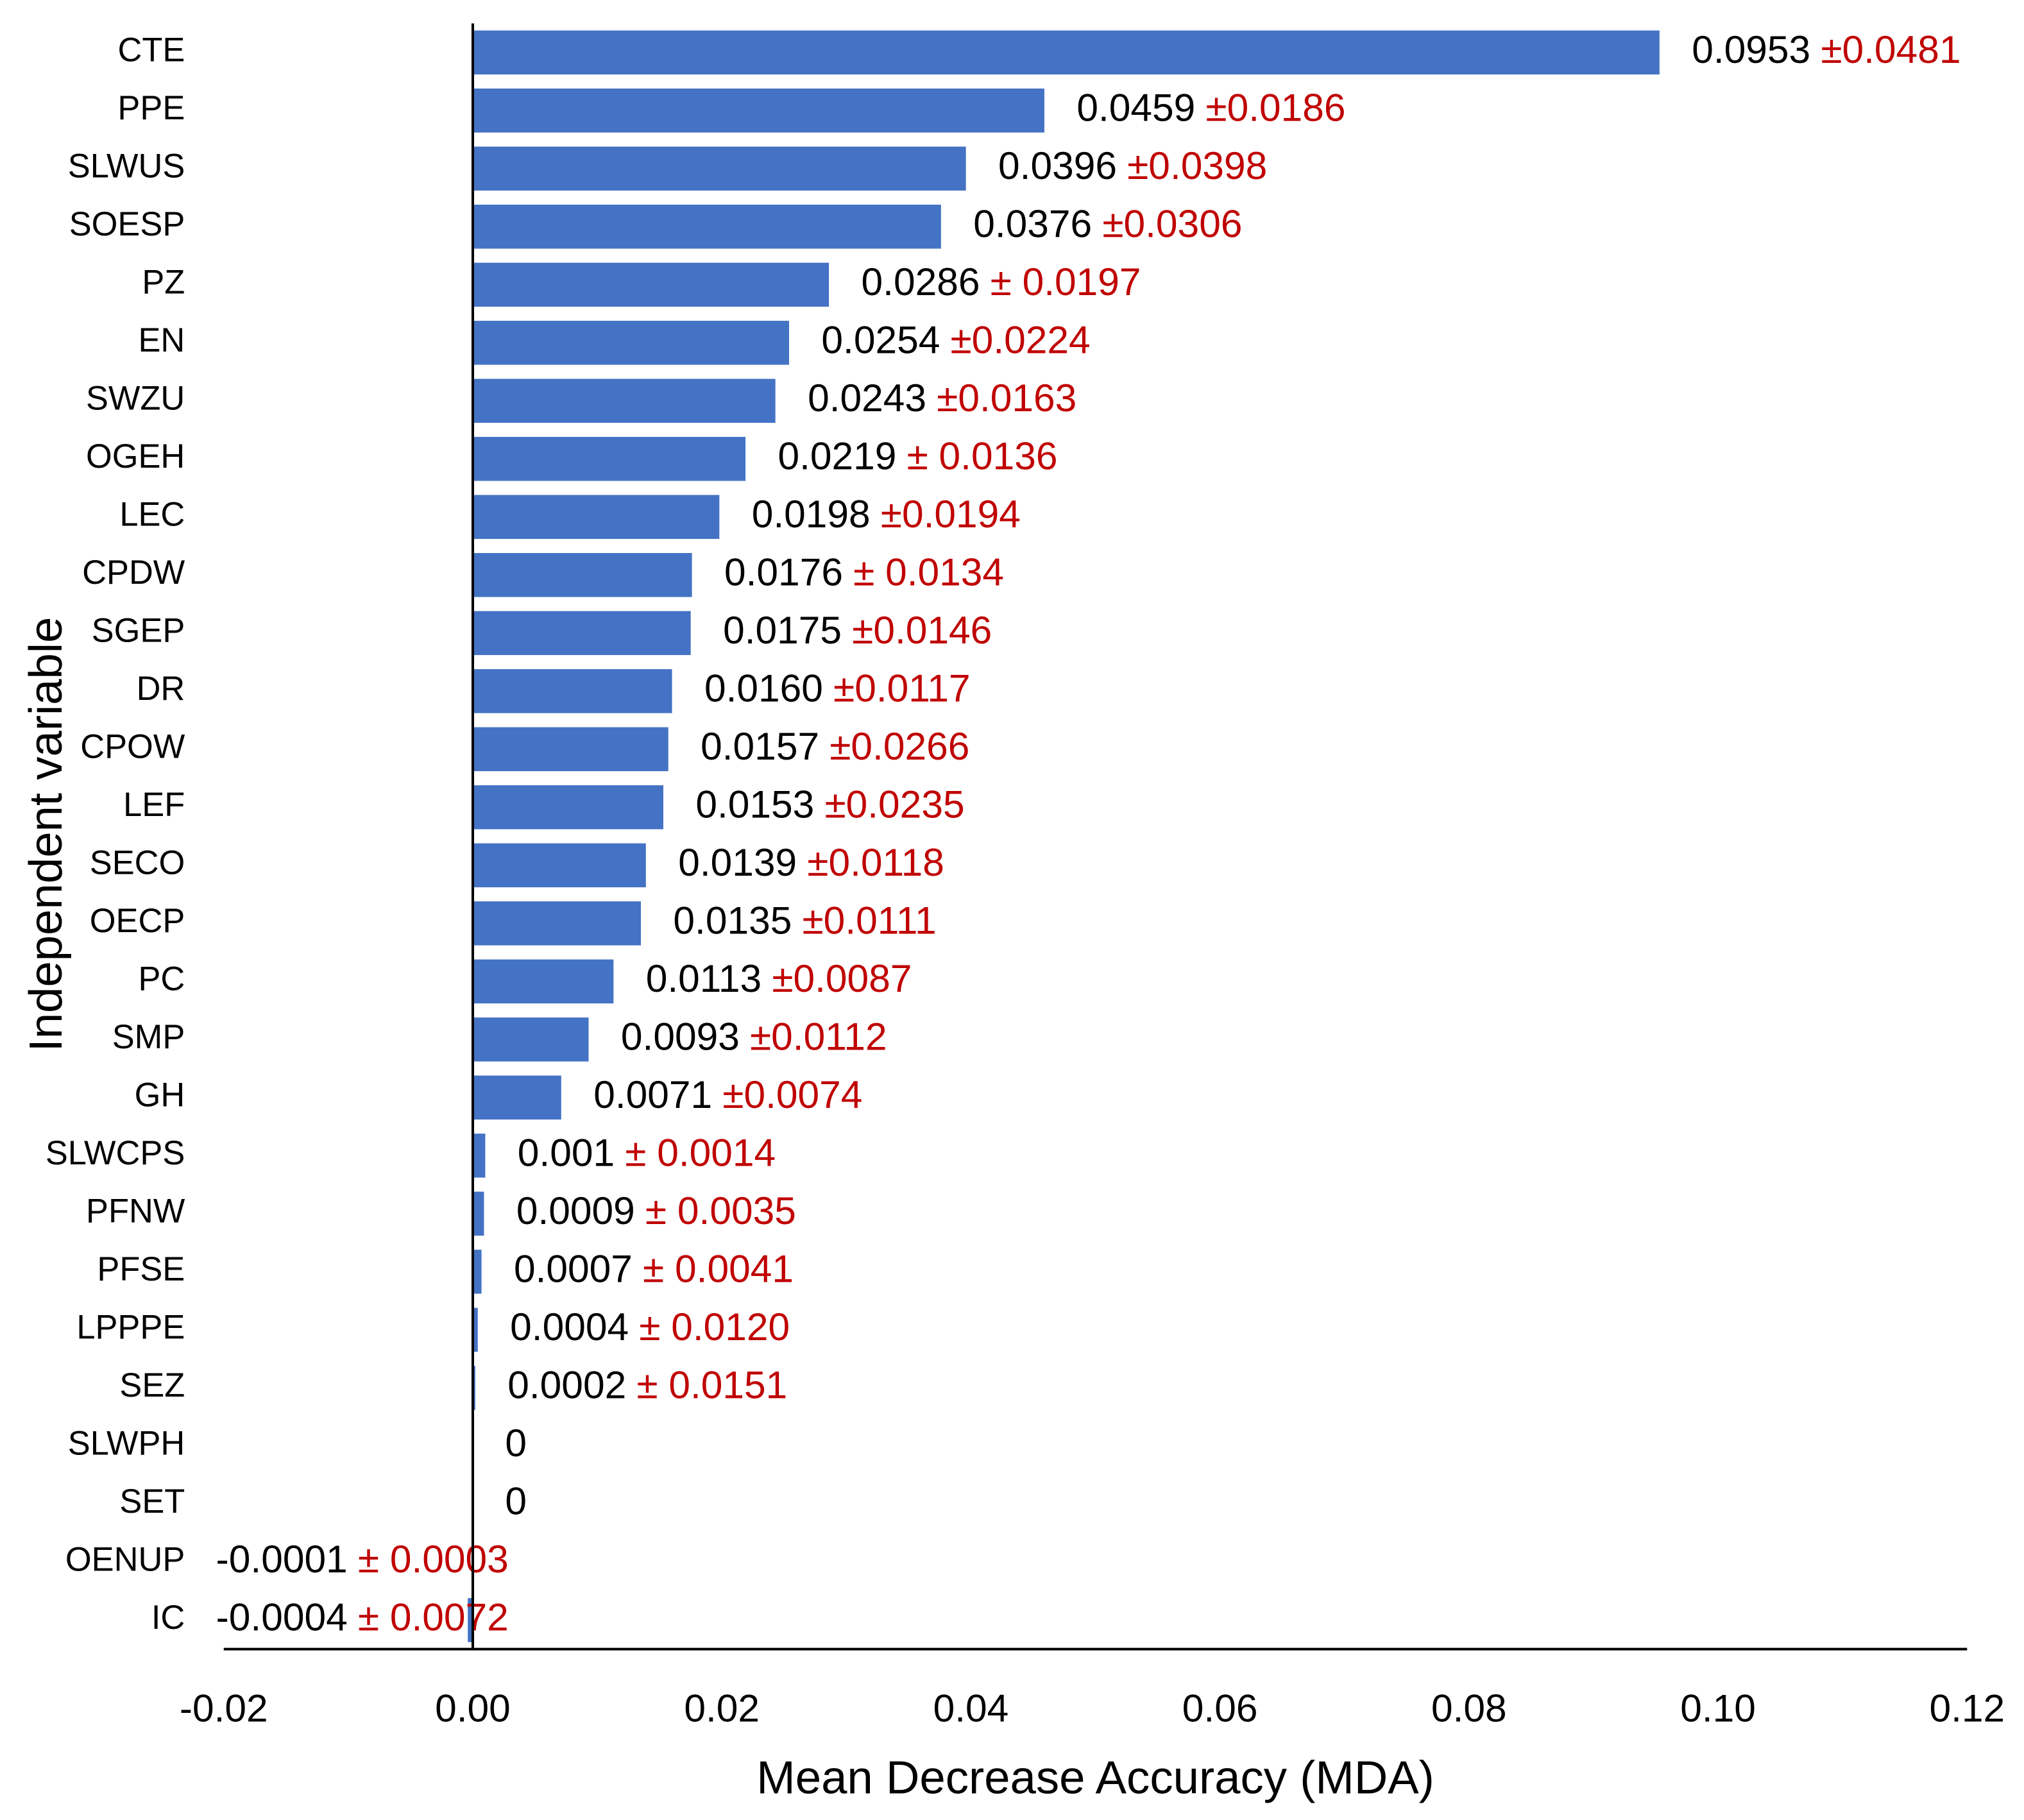 Image resolution: width=2024 pixels, height=1820 pixels. I want to click on error-label: ±0.0163, so click(1007, 398).